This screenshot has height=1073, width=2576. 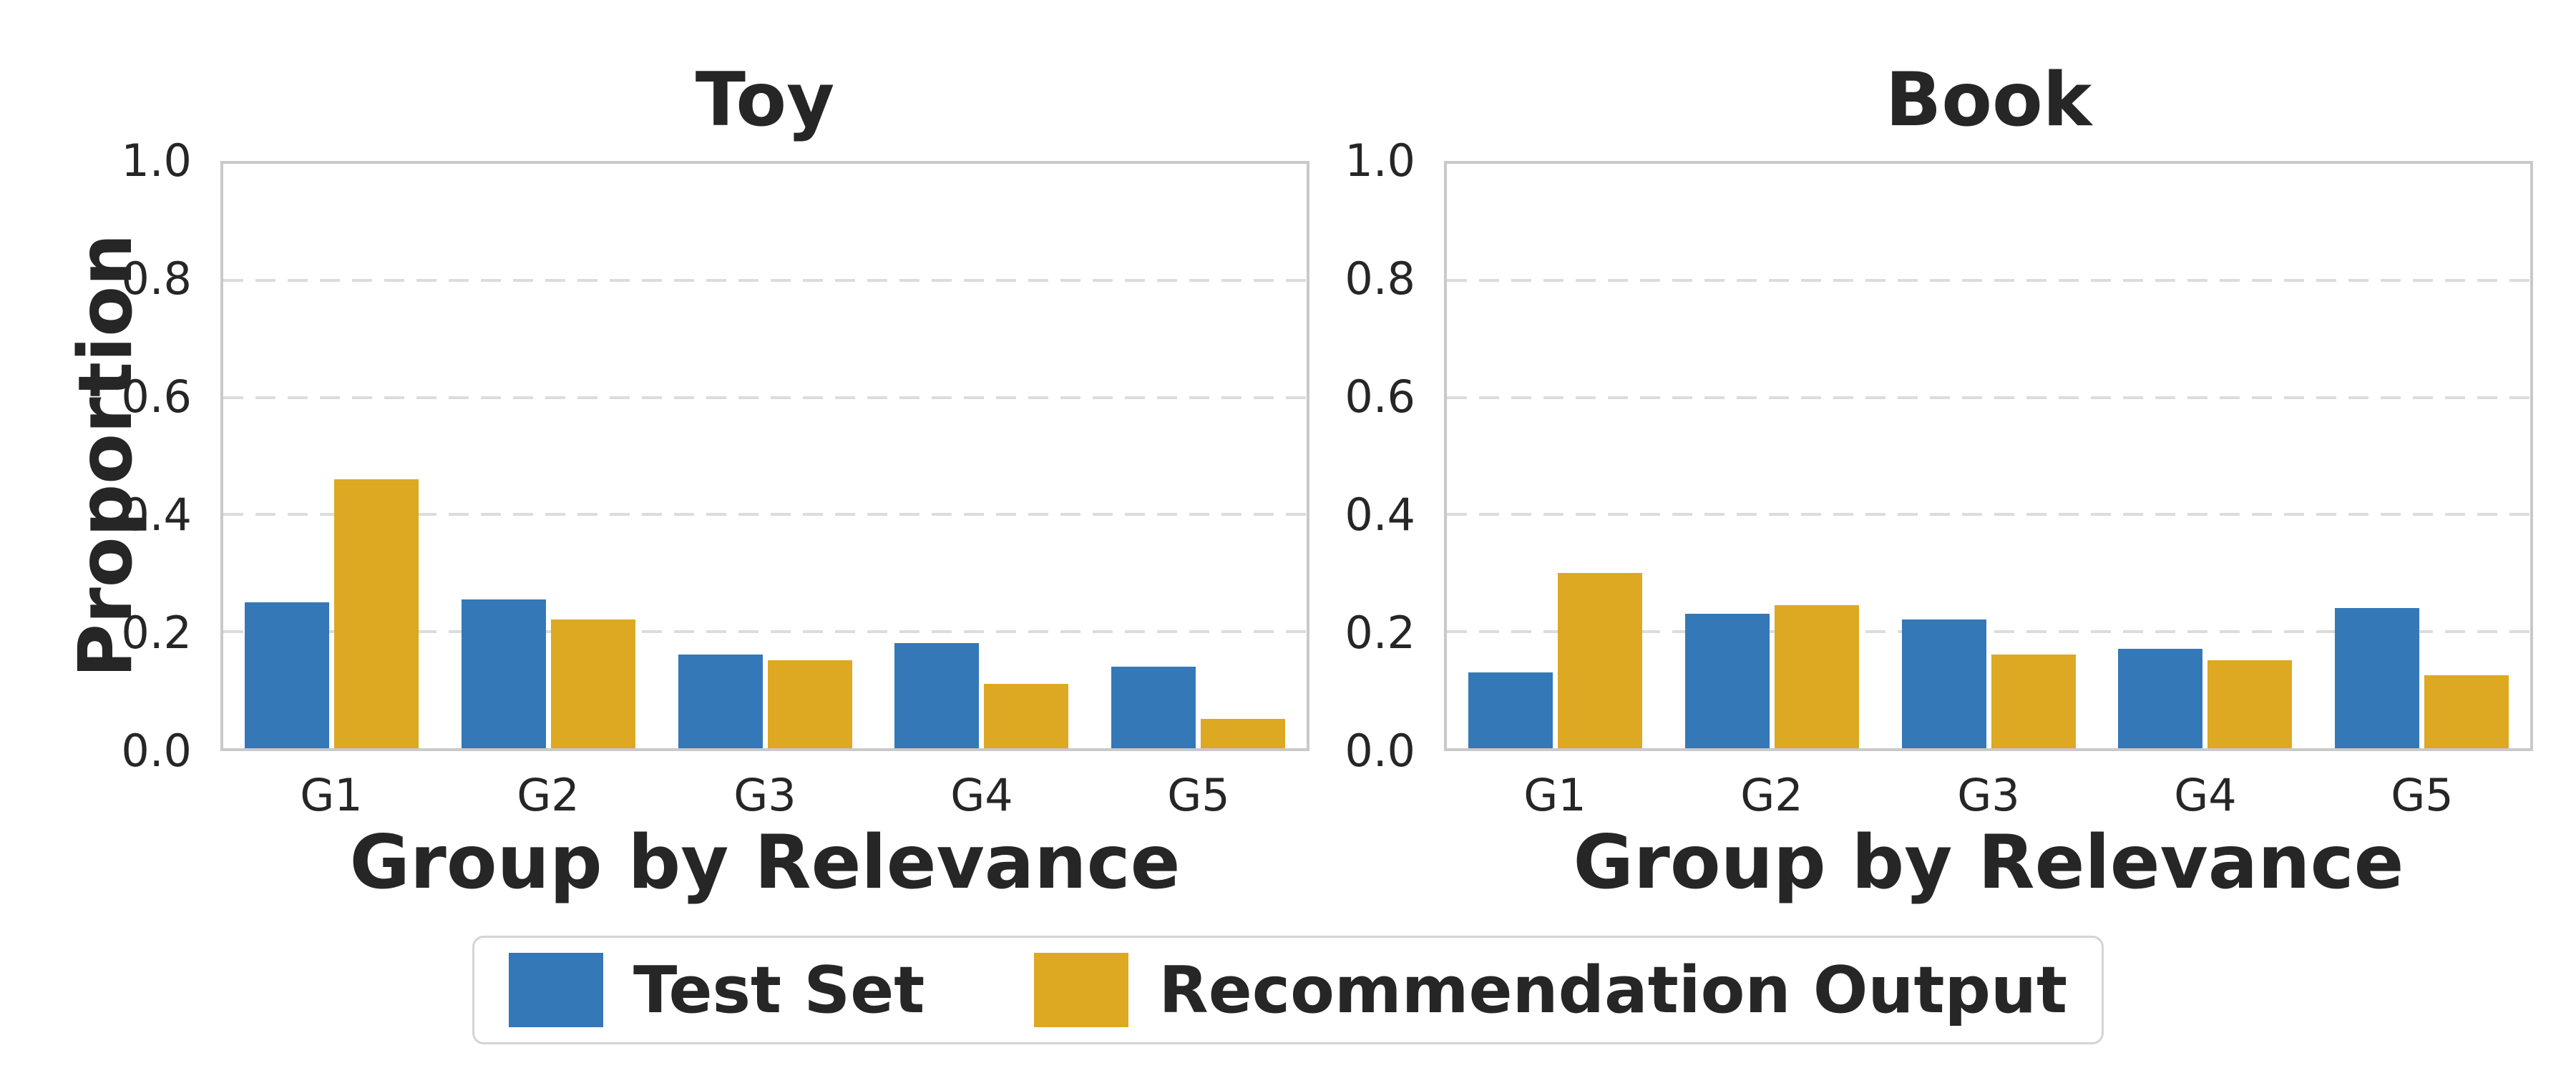 I want to click on bar-toy-g4-test-set, so click(x=936, y=695).